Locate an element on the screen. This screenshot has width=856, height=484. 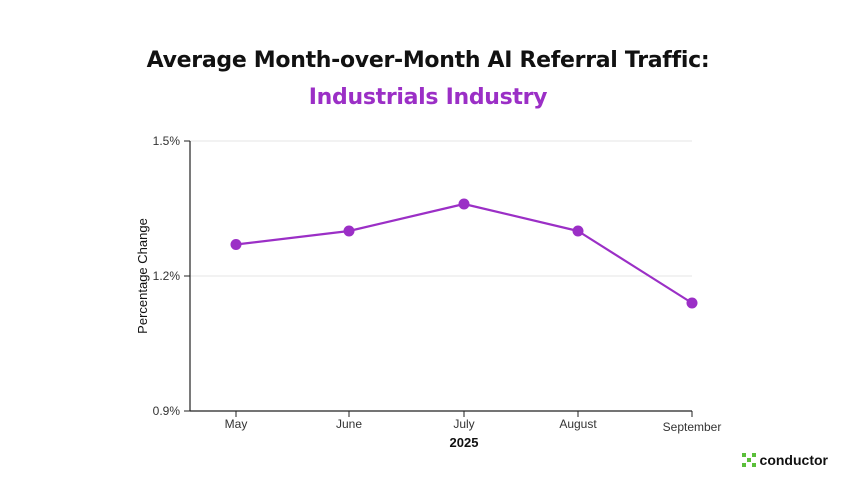
x-tick-label: May is located at coordinates (236, 424).